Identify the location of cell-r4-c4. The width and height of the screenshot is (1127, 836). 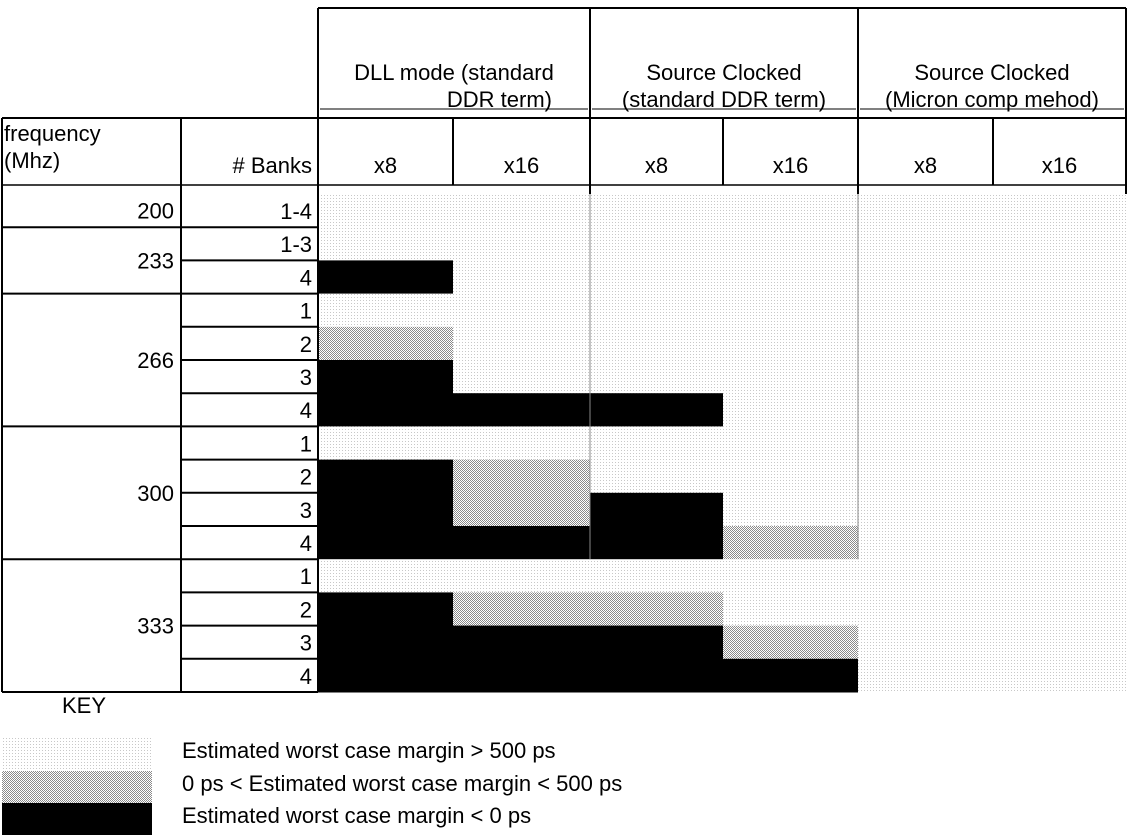
(925, 343).